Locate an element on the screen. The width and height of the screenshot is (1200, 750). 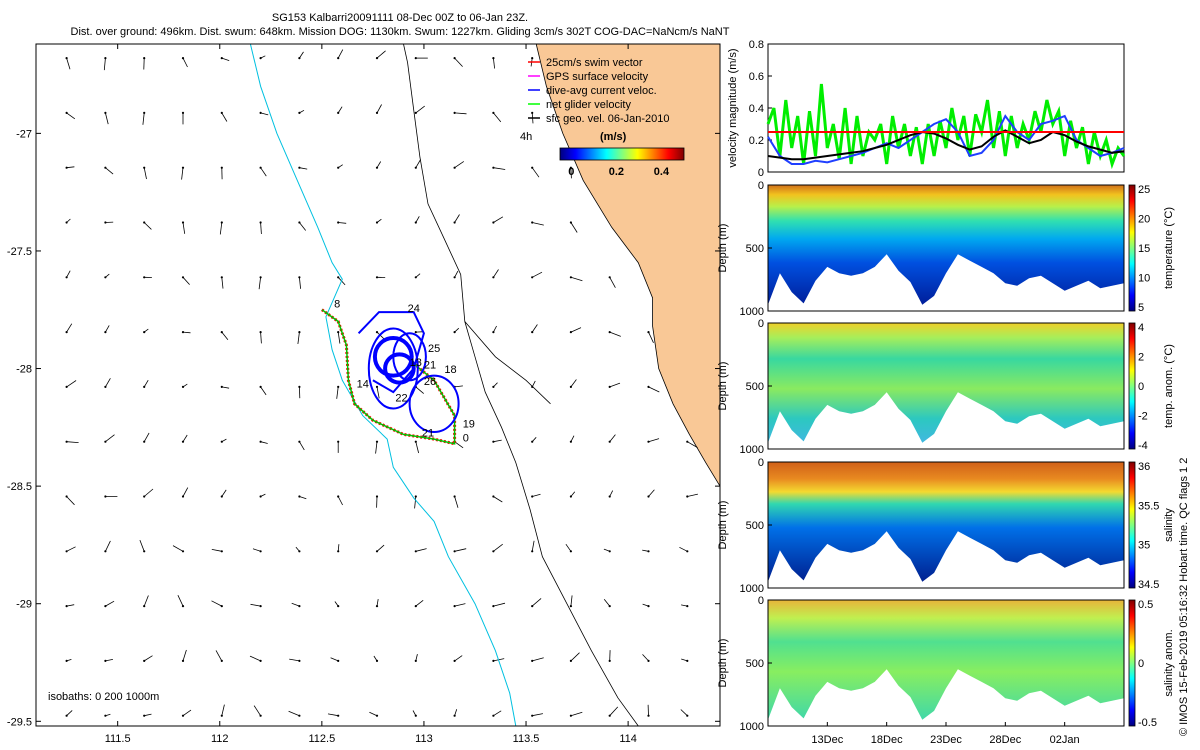
map-ytick-label-4: -29 is located at coordinates (24, 605).